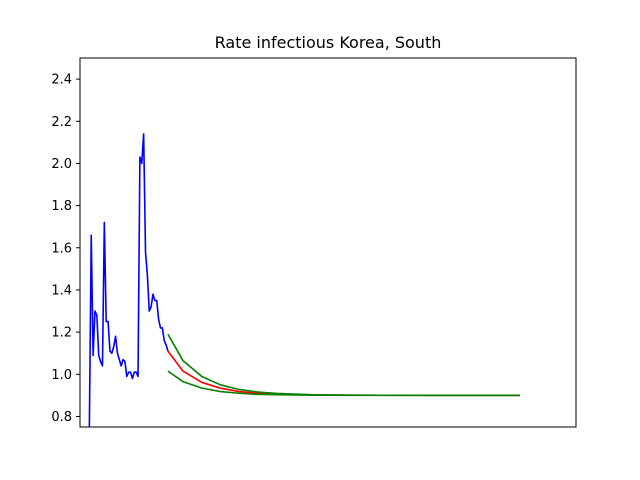  I want to click on y-tick-label: 1.0, so click(61, 375).